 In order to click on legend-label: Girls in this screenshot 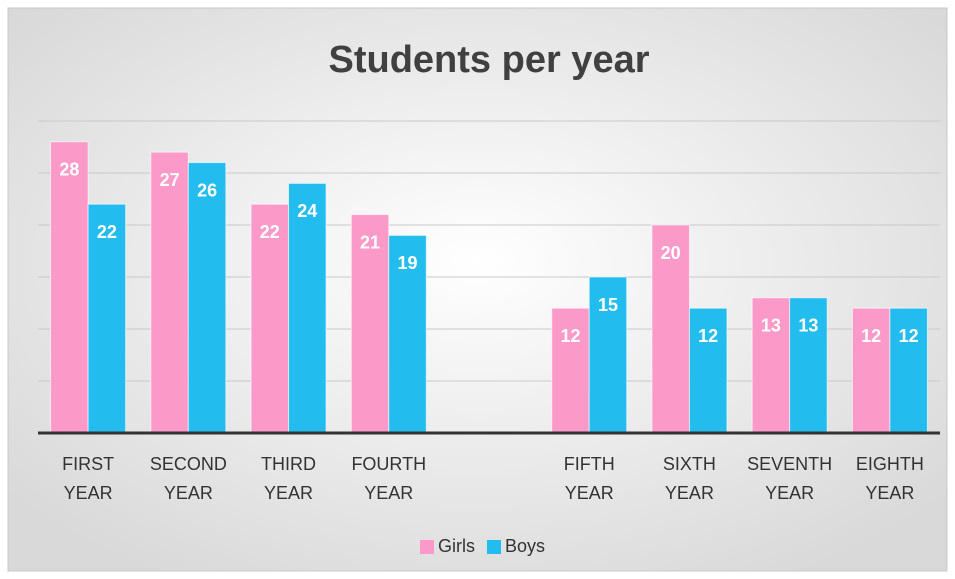, I will do `click(456, 546)`.